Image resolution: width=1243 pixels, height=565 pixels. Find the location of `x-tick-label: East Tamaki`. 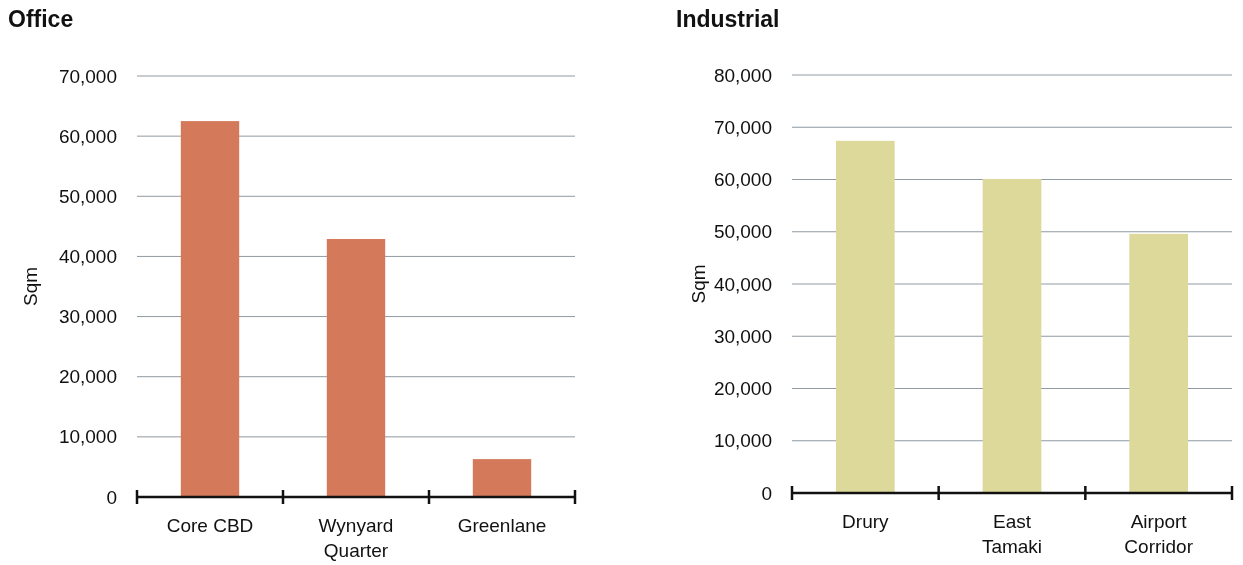

x-tick-label: East Tamaki is located at coordinates (1012, 534).